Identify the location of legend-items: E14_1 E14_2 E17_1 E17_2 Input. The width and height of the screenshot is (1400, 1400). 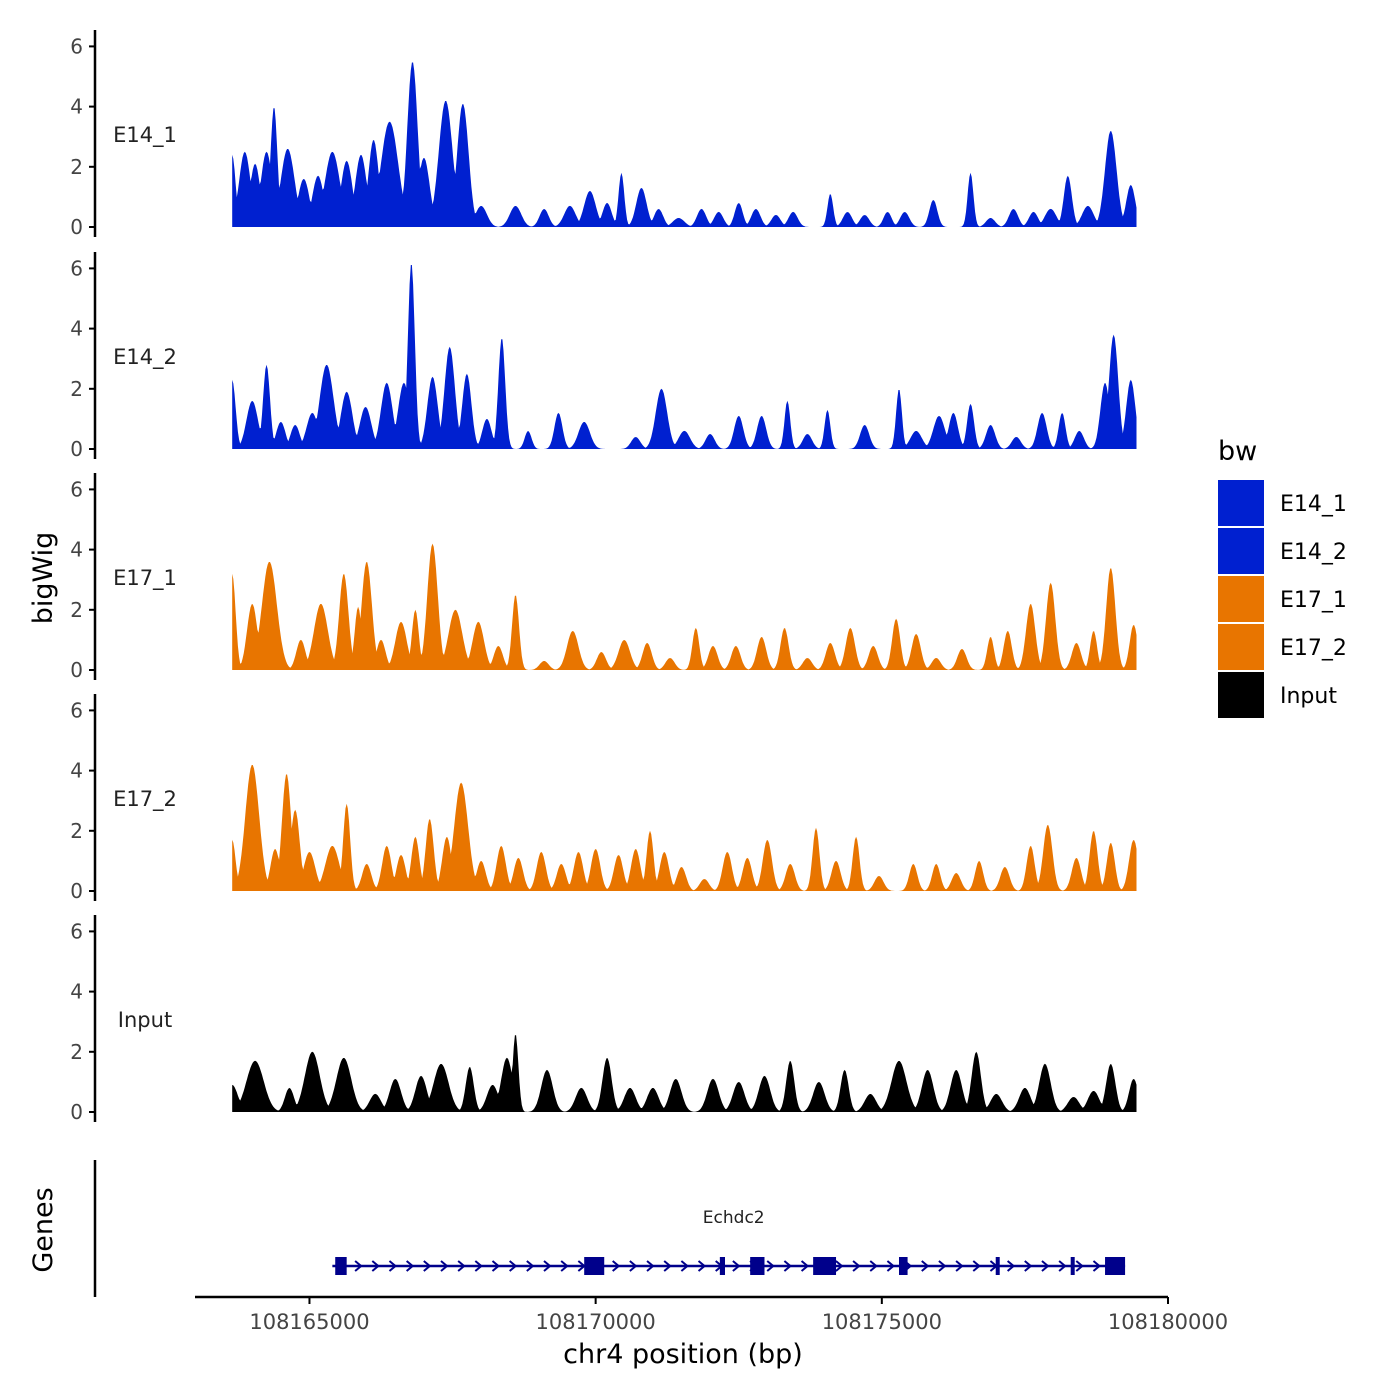
(1282, 599).